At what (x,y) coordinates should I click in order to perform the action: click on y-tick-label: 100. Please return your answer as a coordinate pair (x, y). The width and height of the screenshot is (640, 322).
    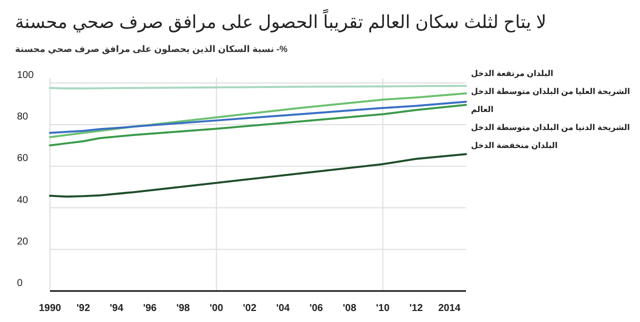
    Looking at the image, I should click on (25, 75).